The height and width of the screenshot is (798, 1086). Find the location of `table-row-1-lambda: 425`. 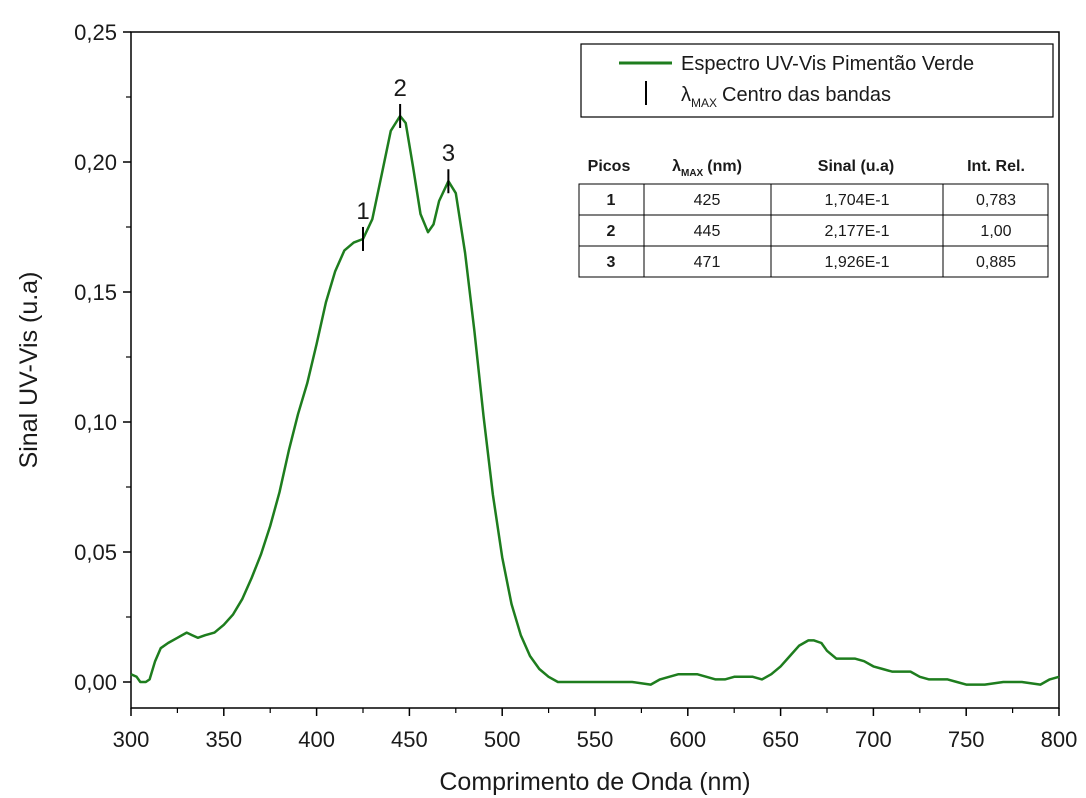

table-row-1-lambda: 425 is located at coordinates (707, 200).